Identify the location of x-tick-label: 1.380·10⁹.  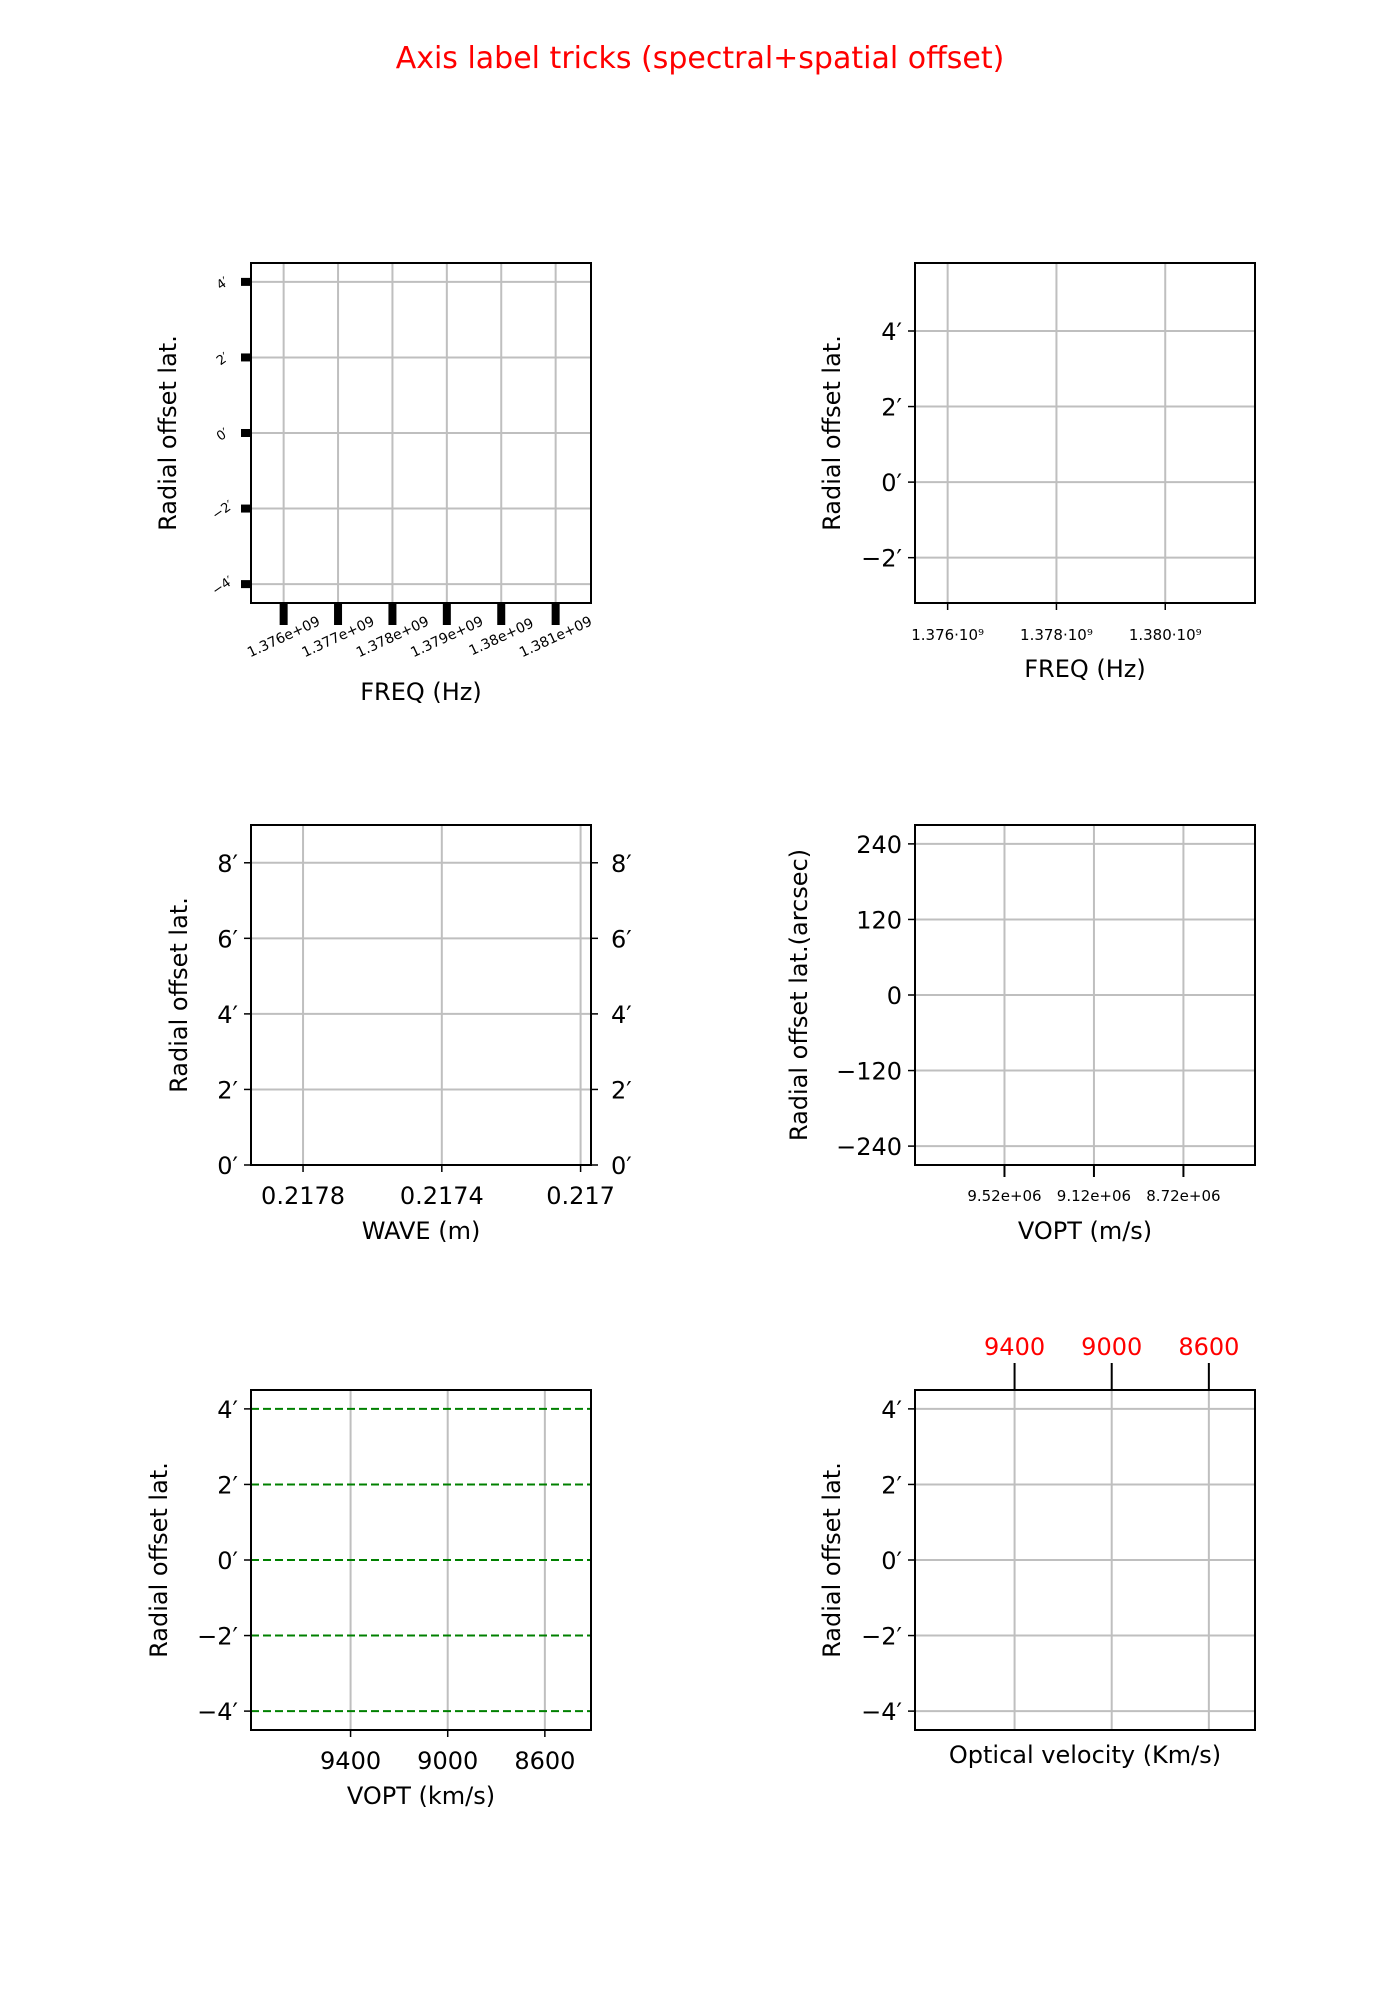
(1165, 635).